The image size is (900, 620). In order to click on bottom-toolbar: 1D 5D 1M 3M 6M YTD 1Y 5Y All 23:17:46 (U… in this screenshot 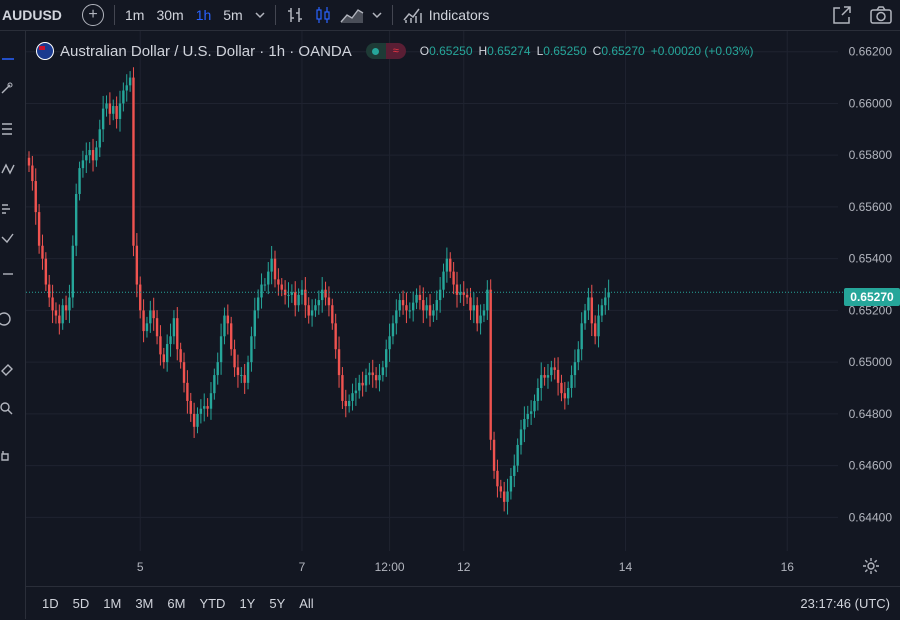, I will do `click(463, 603)`.